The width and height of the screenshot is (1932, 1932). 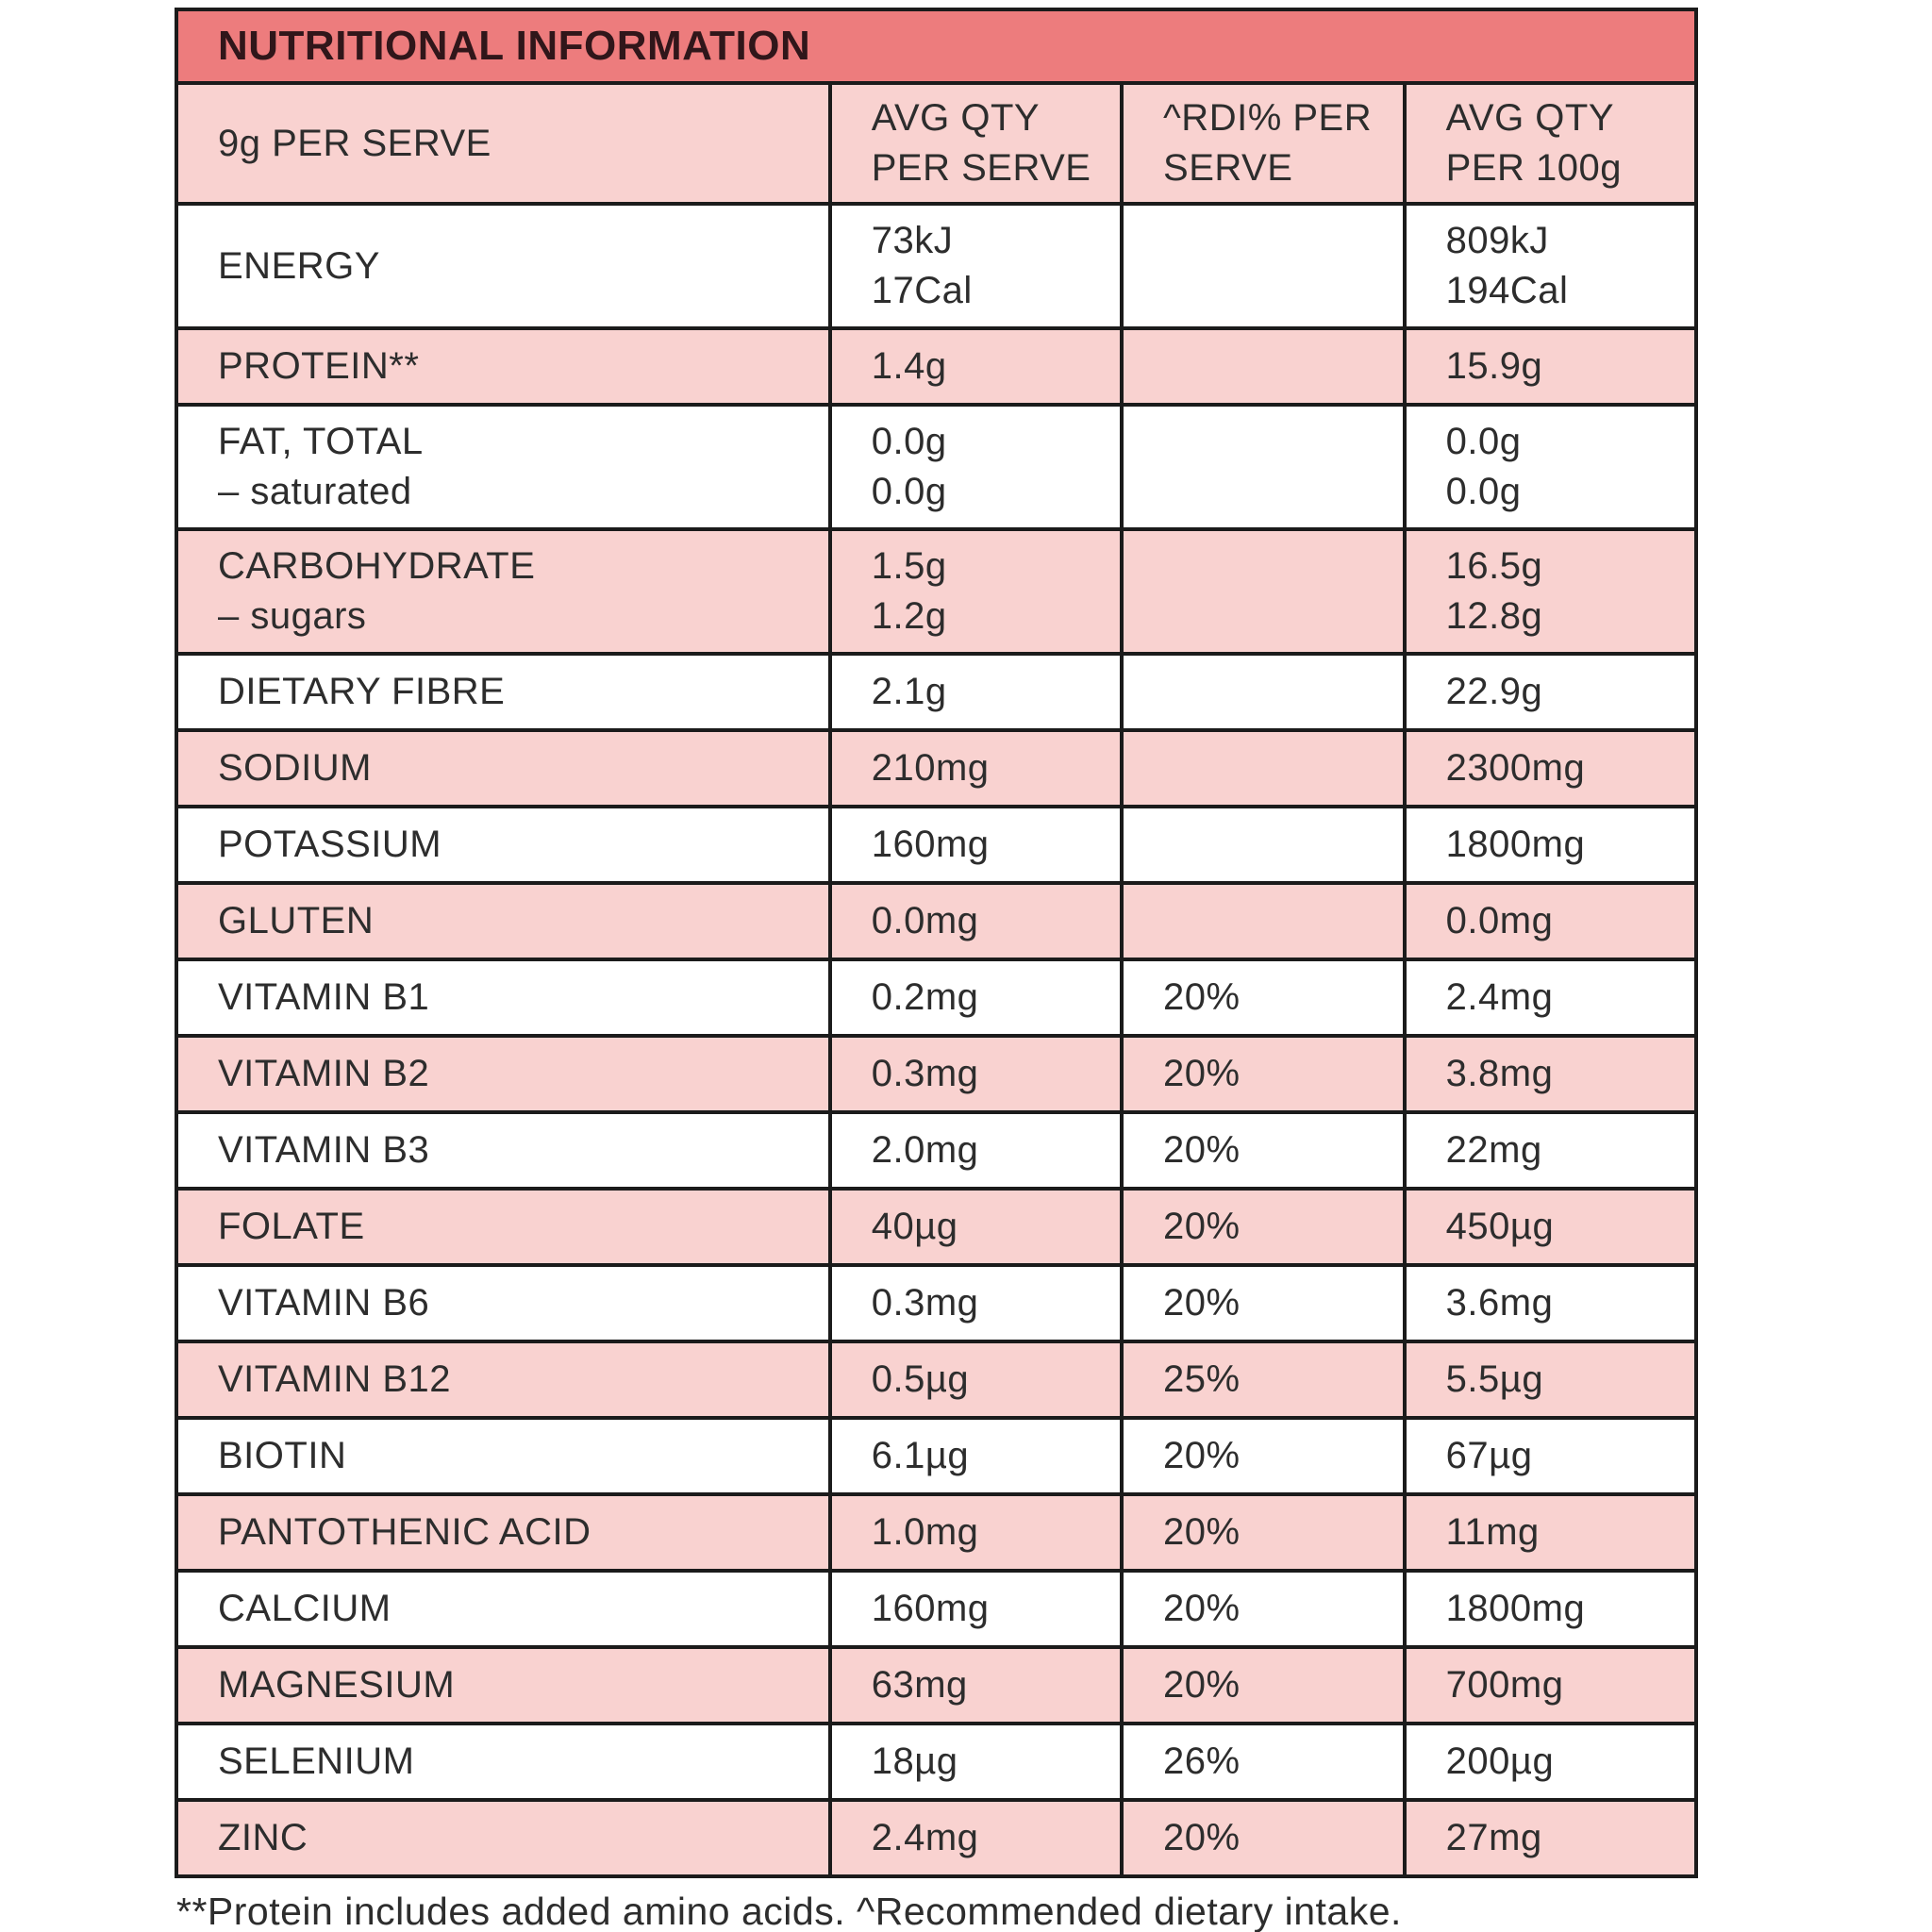 What do you see at coordinates (504, 592) in the screenshot?
I see `nutrient-label: CARBOHYDRATE – sugars` at bounding box center [504, 592].